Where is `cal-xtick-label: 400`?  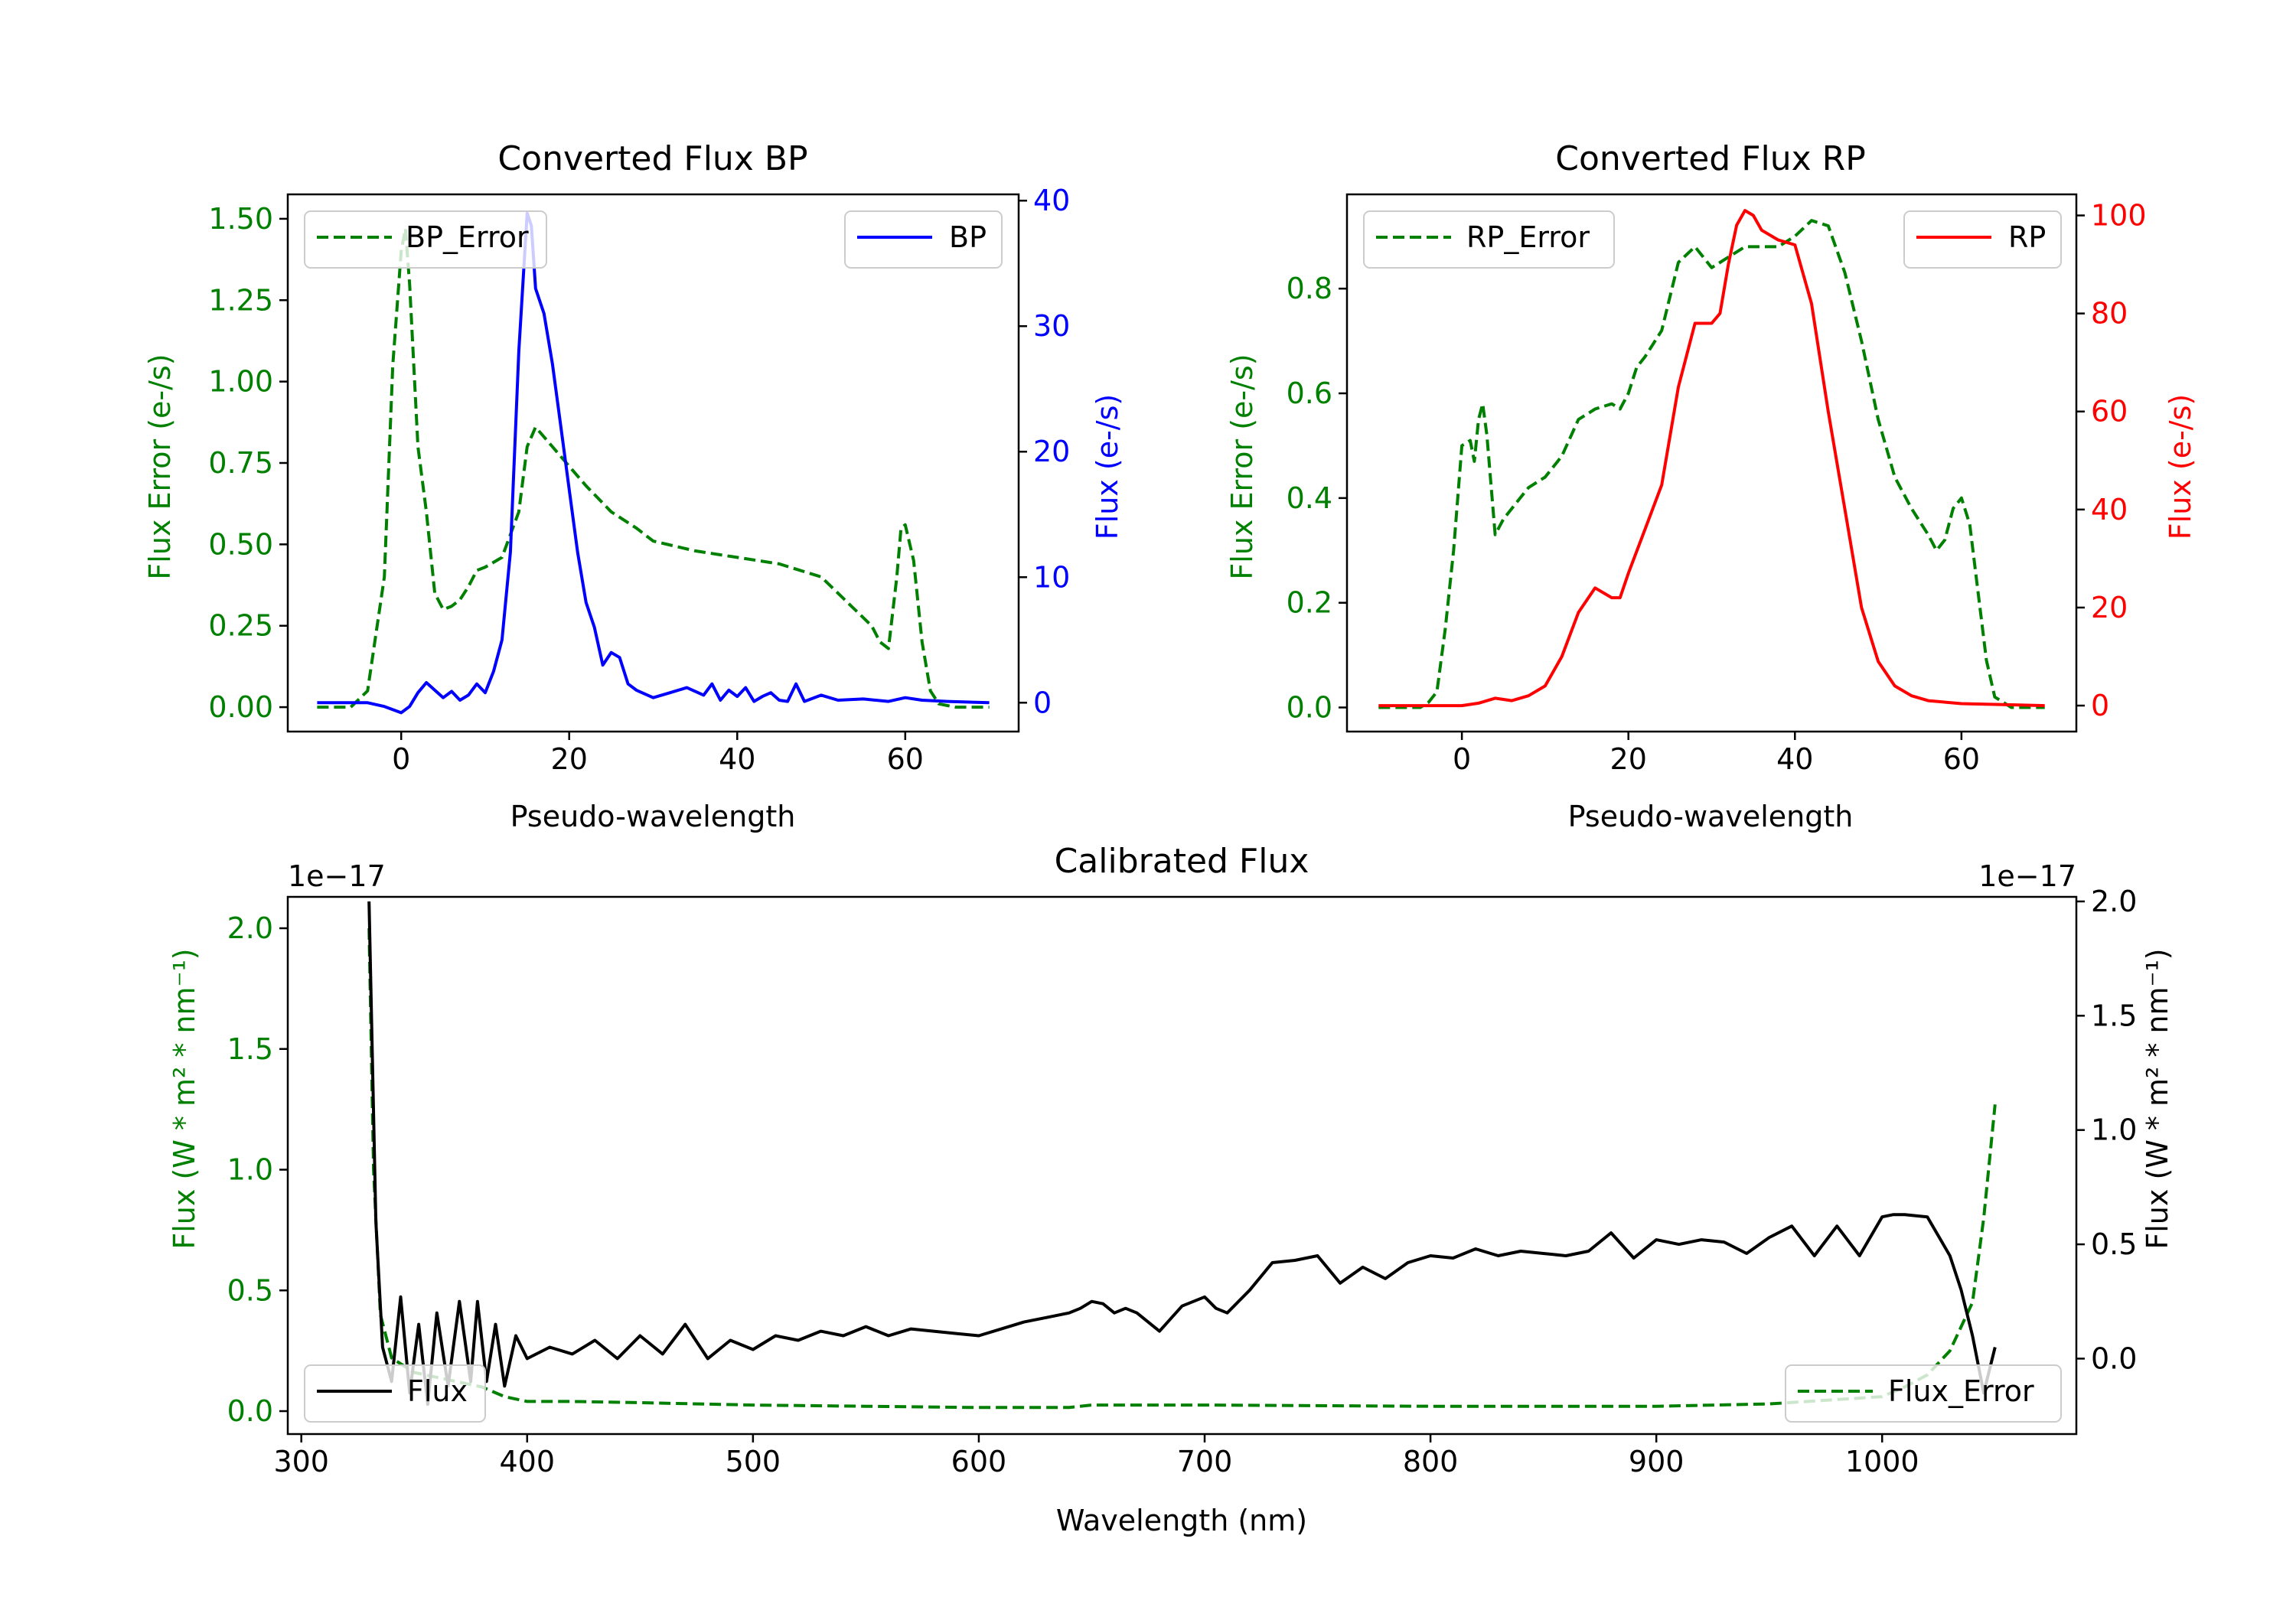
cal-xtick-label: 400 is located at coordinates (528, 1461).